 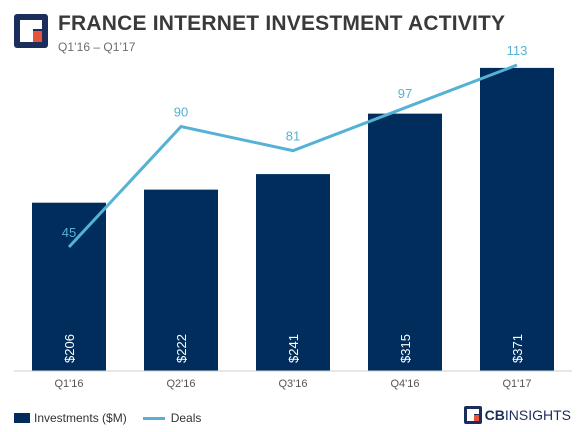 What do you see at coordinates (180, 384) in the screenshot?
I see `x-tick-label: Q2'16` at bounding box center [180, 384].